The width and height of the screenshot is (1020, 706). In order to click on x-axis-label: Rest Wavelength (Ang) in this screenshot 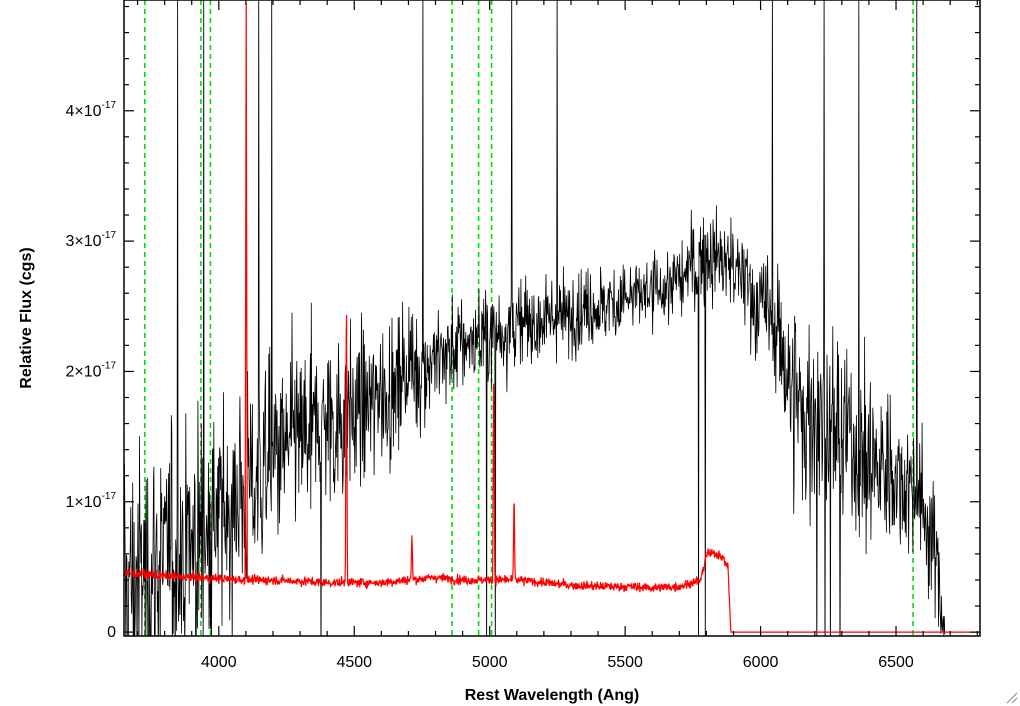, I will do `click(552, 695)`.